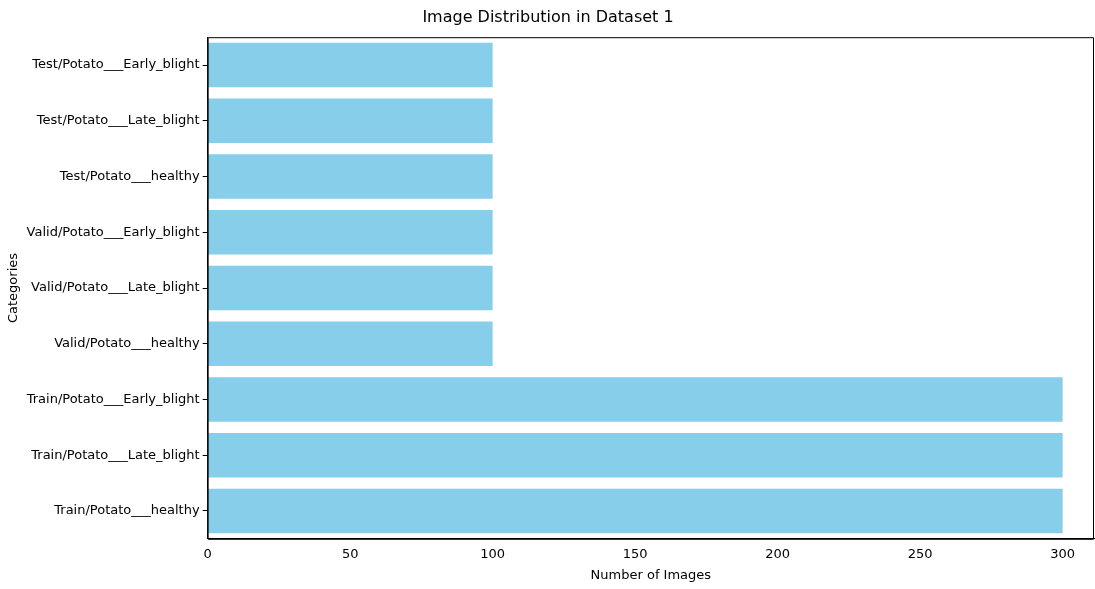 The height and width of the screenshot is (589, 1095). Describe the element at coordinates (350, 553) in the screenshot. I see `x-tick-label: 50` at that location.